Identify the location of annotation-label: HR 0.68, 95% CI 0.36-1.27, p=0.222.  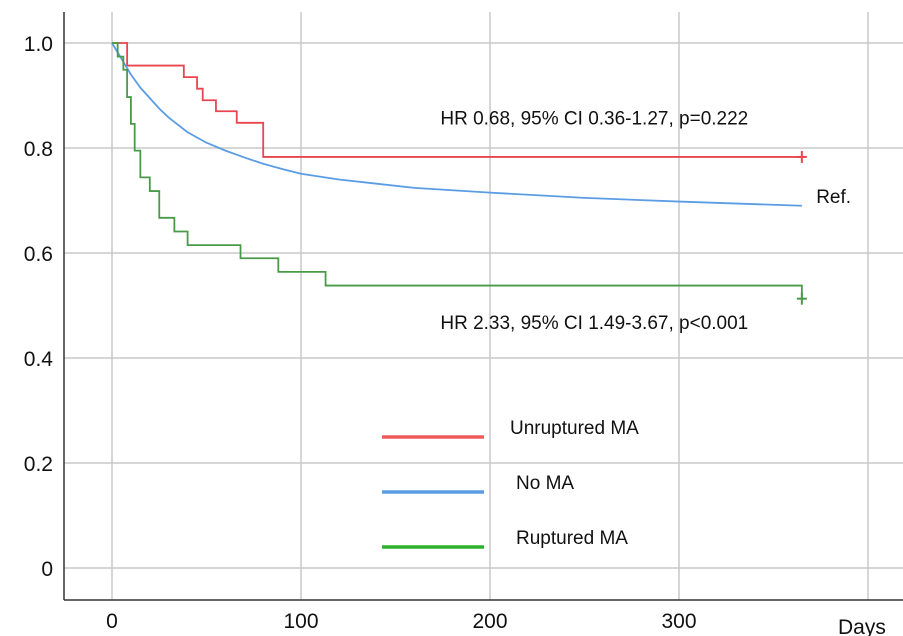
(594, 118).